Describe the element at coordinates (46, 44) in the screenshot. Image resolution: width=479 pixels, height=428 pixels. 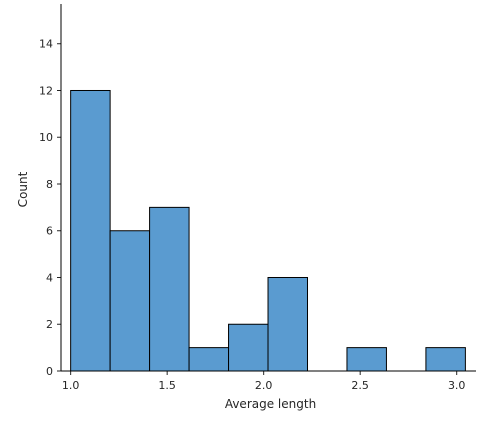
I see `y-tick-label: 14` at that location.